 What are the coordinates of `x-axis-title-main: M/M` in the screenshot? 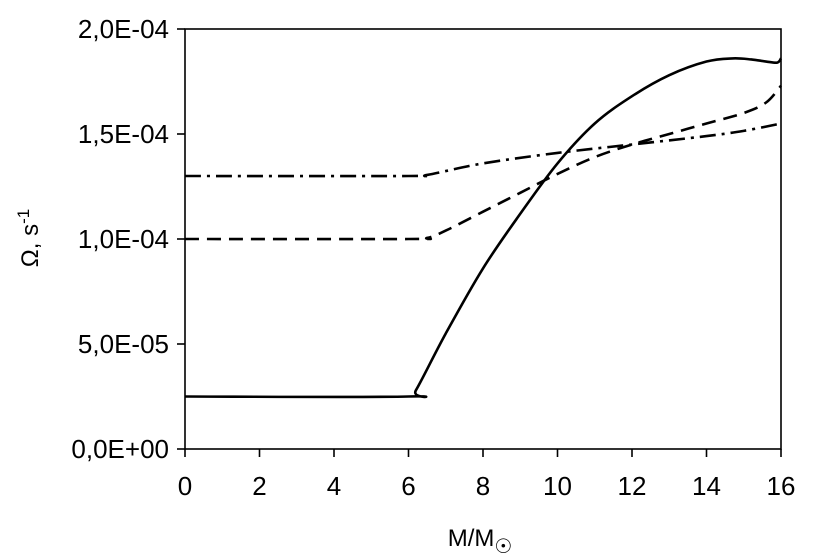 It's located at (471, 538).